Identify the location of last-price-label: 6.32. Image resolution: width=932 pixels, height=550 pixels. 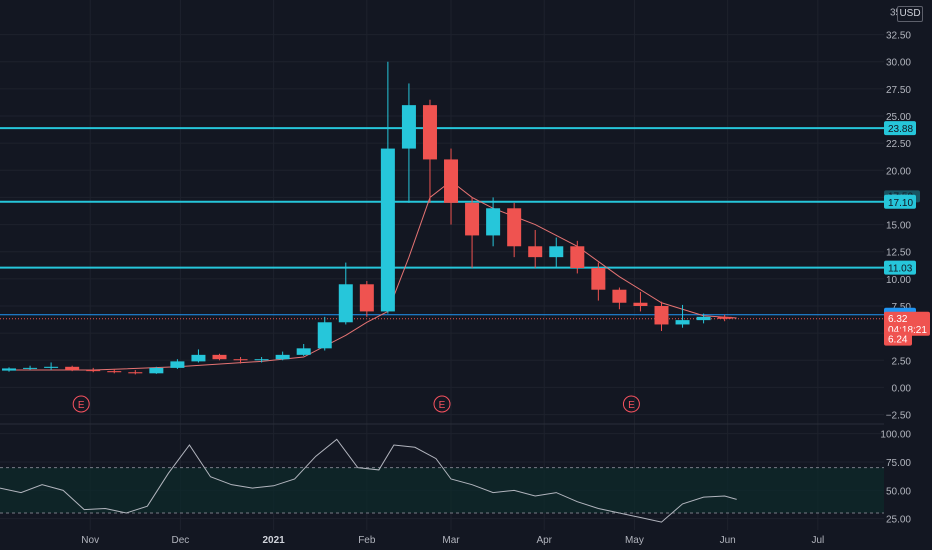
(898, 319).